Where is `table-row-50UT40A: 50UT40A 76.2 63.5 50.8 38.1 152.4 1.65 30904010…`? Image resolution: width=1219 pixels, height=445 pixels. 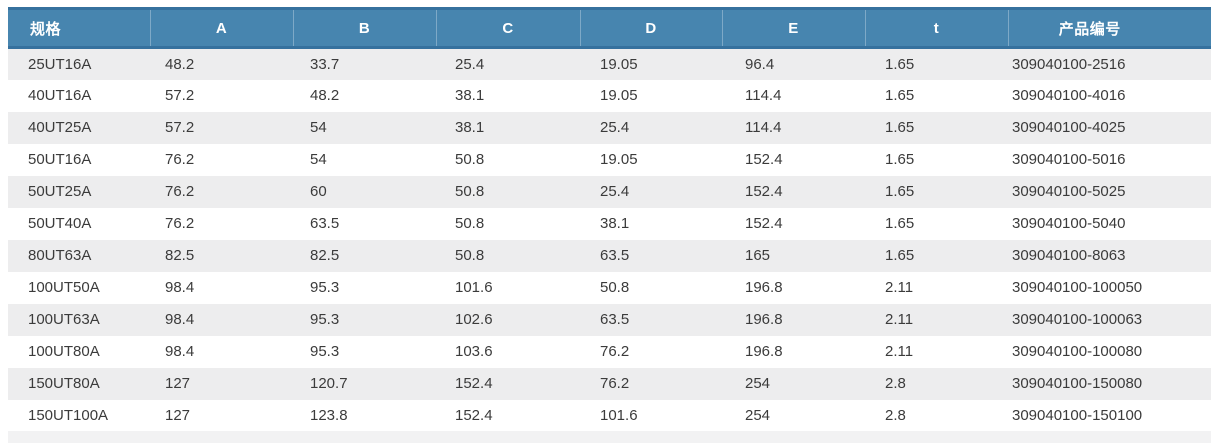
table-row-50UT40A: 50UT40A 76.2 63.5 50.8 38.1 152.4 1.65 30904010… is located at coordinates (609, 223).